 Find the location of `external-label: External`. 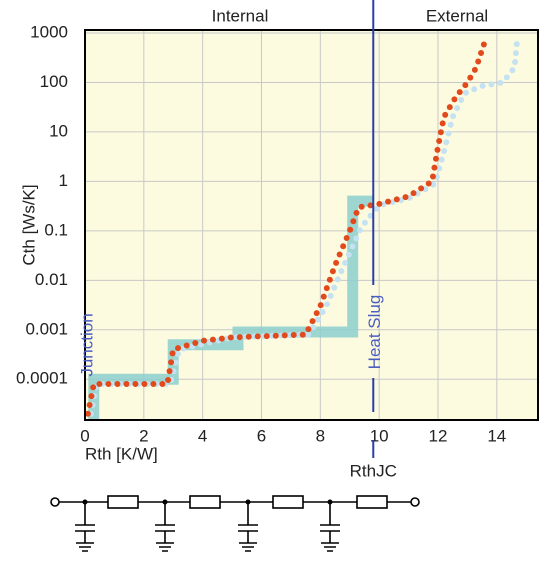

external-label: External is located at coordinates (457, 15).